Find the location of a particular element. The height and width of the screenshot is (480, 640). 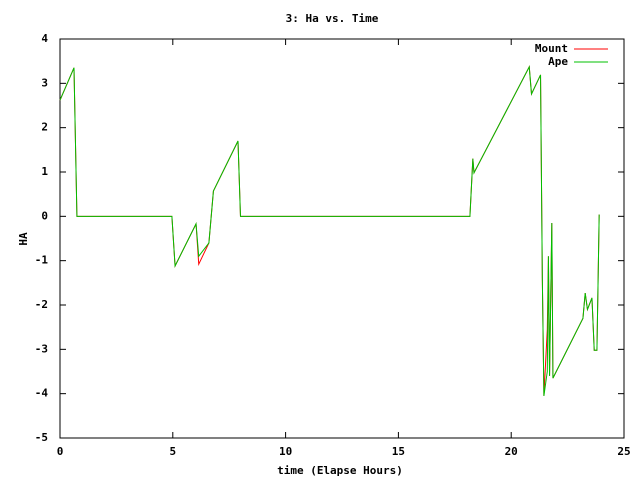

chart-title: 3: Ha vs. Time is located at coordinates (332, 18).